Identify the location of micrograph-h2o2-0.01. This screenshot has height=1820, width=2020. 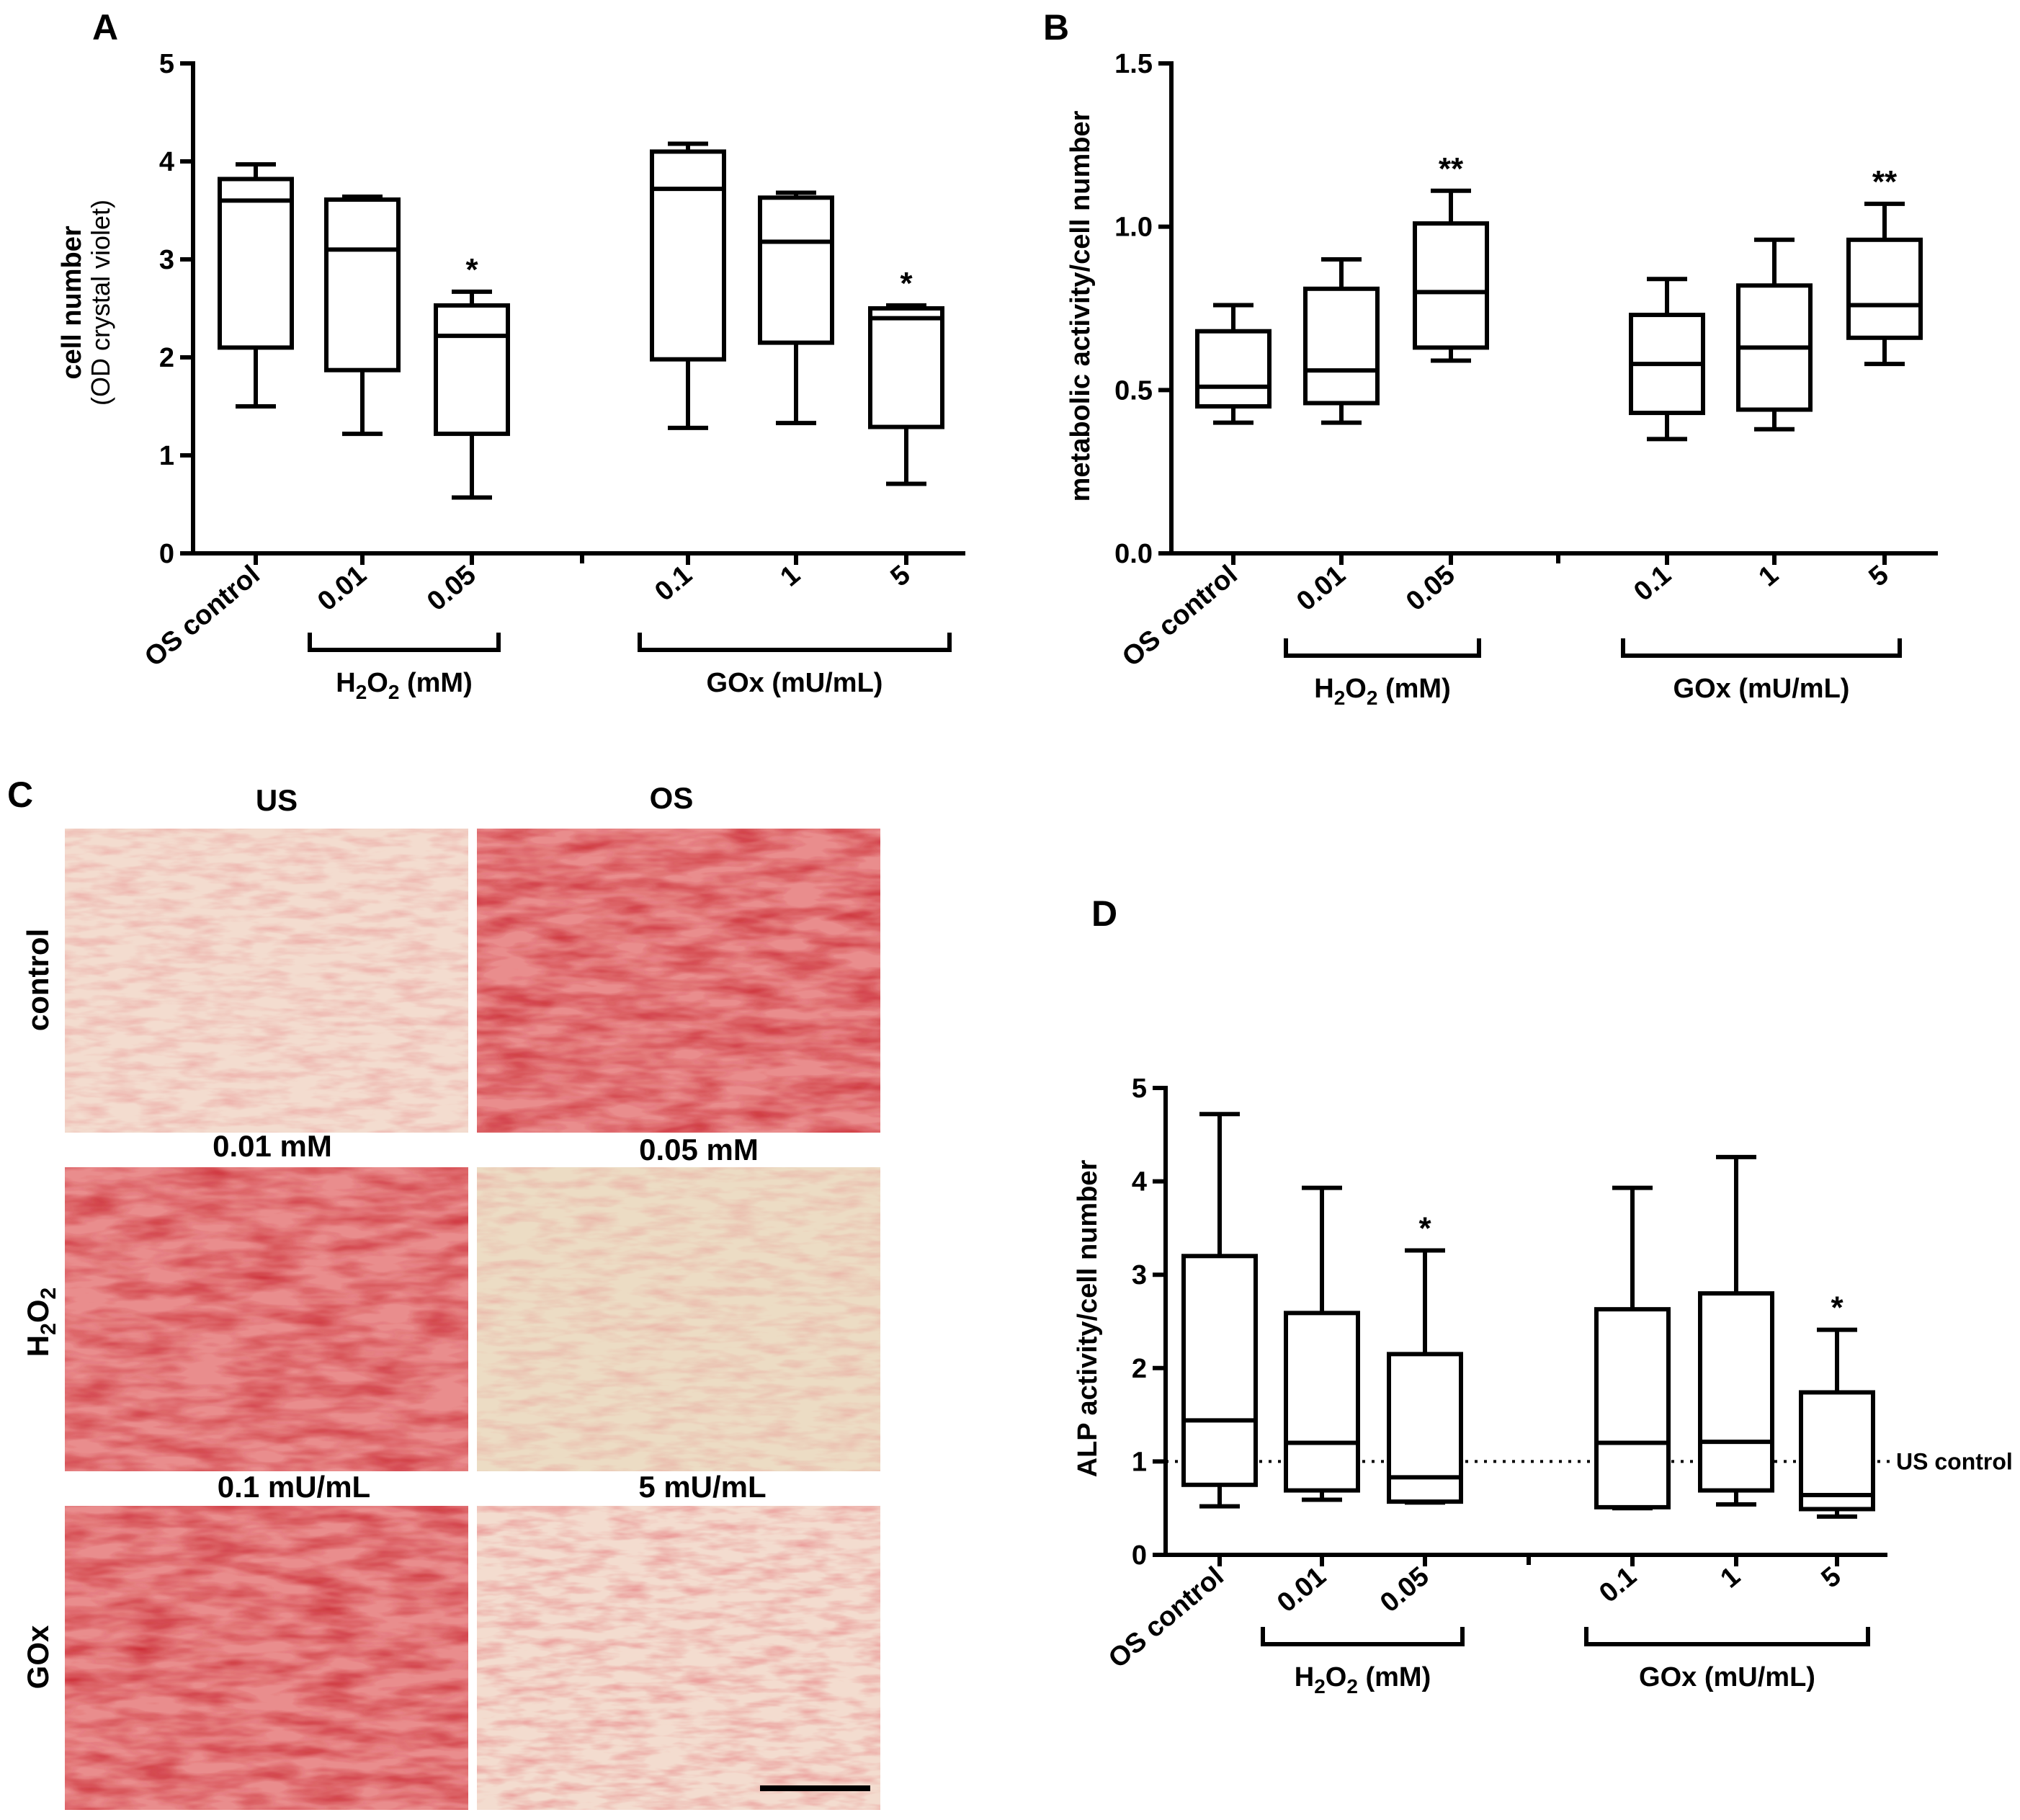
(266, 1319).